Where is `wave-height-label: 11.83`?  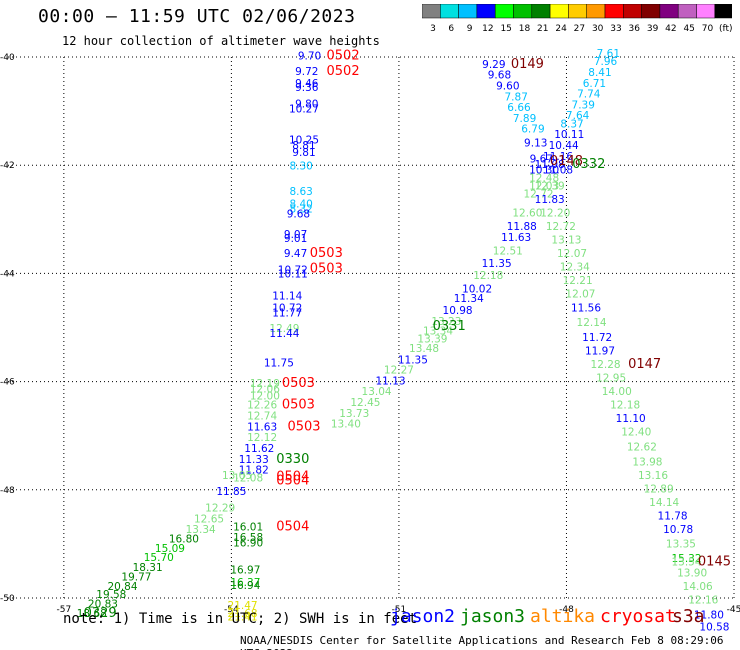
wave-height-label: 11.83 is located at coordinates (550, 200).